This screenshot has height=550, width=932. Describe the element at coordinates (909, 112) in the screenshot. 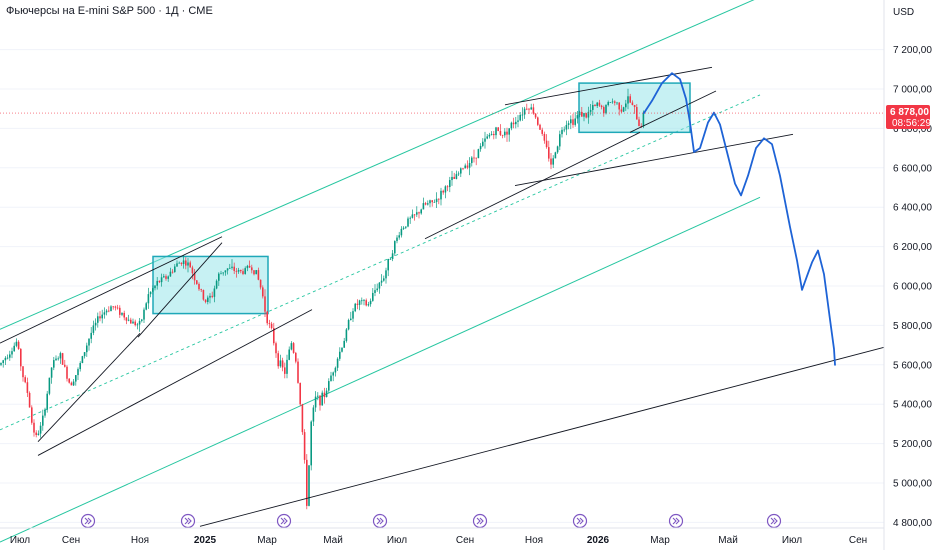

I see `current-price-value: 6 878,00` at that location.